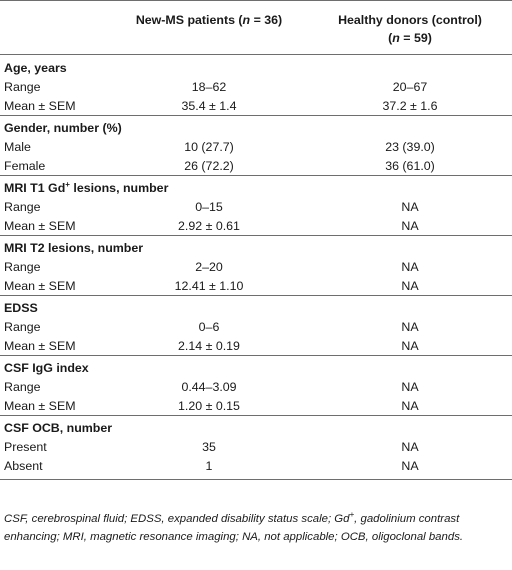 The height and width of the screenshot is (570, 512). What do you see at coordinates (209, 105) in the screenshot?
I see `ms-value: 35.4 ± 1.4` at bounding box center [209, 105].